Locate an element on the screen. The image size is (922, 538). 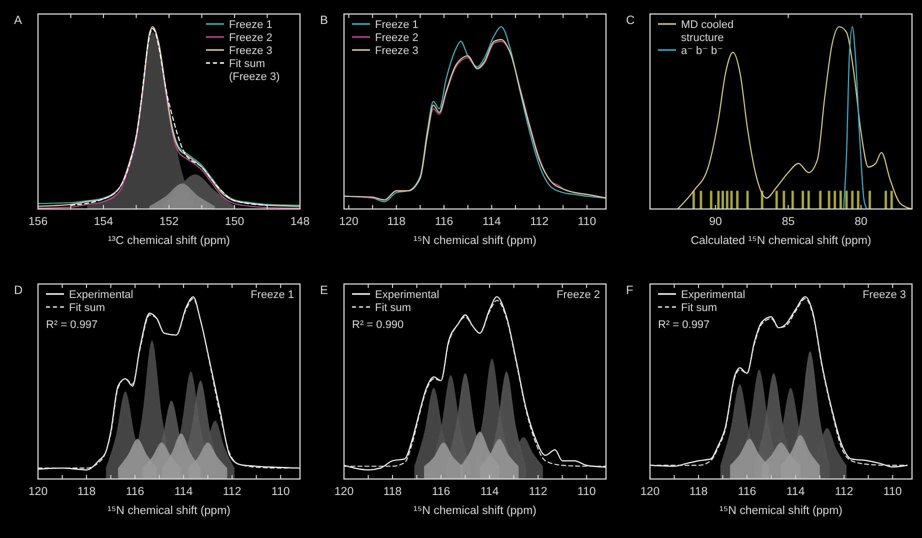
x-tick-label: 85 is located at coordinates (788, 222).